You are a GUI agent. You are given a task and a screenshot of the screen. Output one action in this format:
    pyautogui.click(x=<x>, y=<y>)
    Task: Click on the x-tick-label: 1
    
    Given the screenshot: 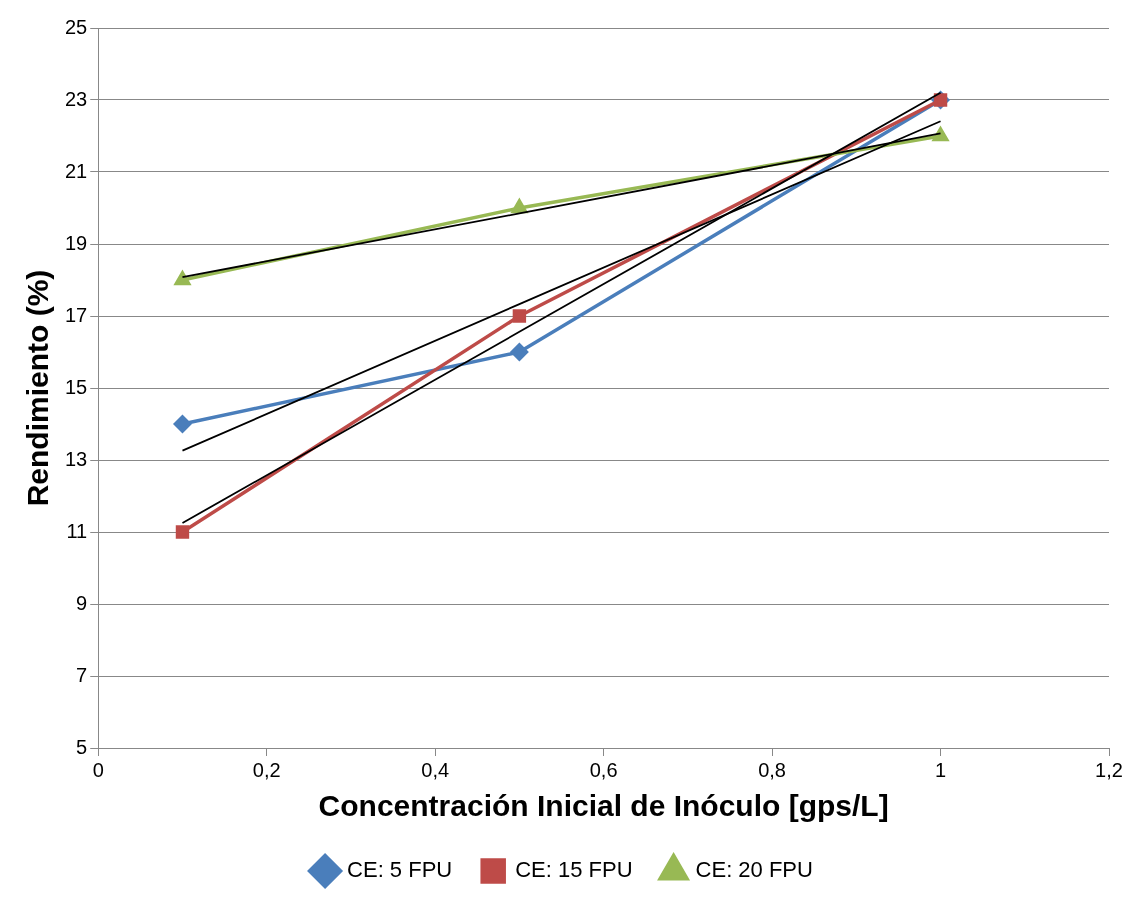 What is the action you would take?
    pyautogui.click(x=940, y=769)
    